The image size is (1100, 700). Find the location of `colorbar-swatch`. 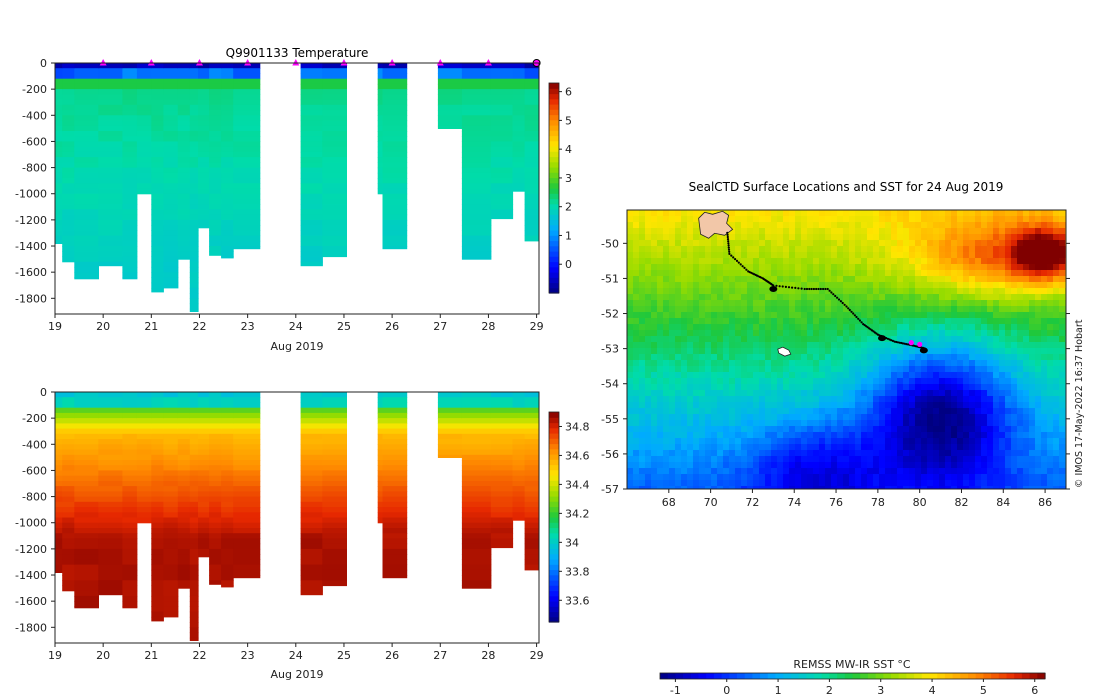

colorbar-swatch is located at coordinates (554, 128).